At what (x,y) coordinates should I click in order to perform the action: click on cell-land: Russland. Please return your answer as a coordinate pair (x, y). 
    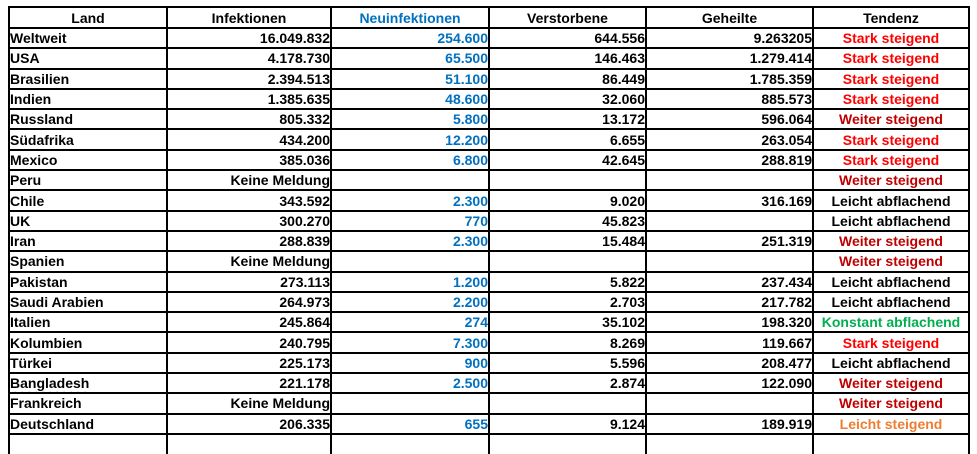
    Looking at the image, I should click on (88, 119).